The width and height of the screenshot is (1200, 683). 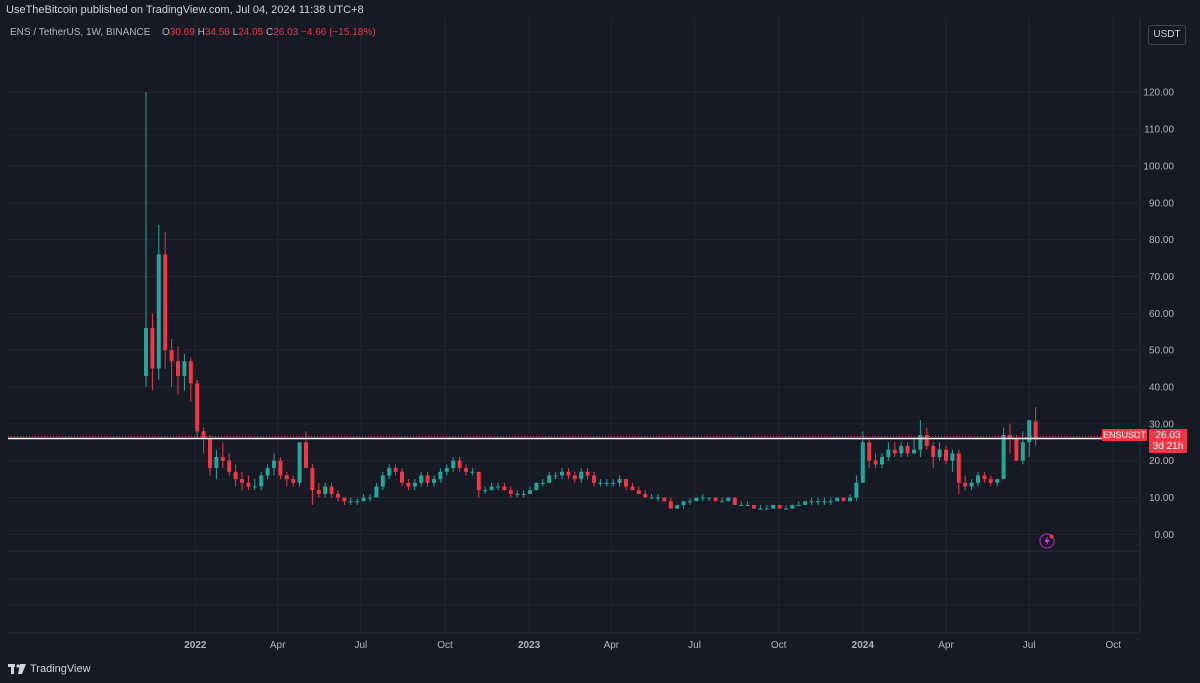 I want to click on brand-name: TradingView, so click(x=60, y=669).